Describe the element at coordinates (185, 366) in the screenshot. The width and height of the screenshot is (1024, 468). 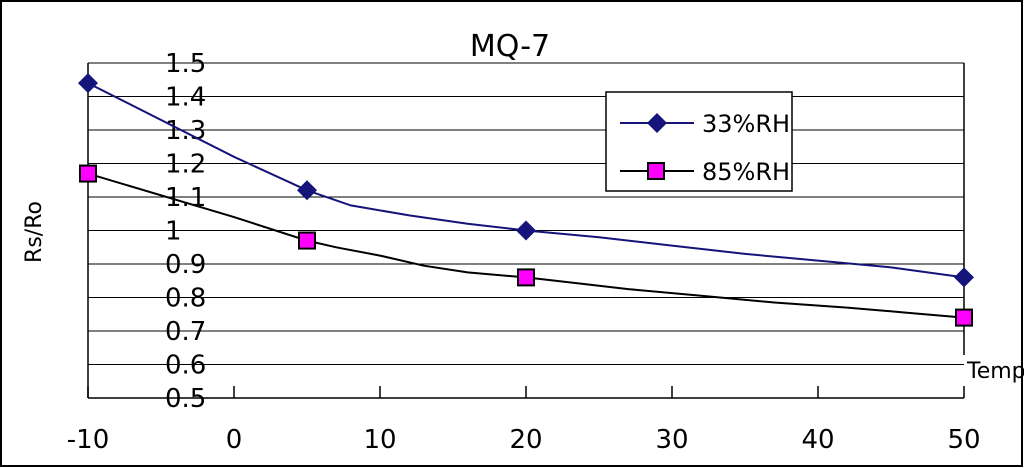
I see `y-tick-label: 0.6` at that location.